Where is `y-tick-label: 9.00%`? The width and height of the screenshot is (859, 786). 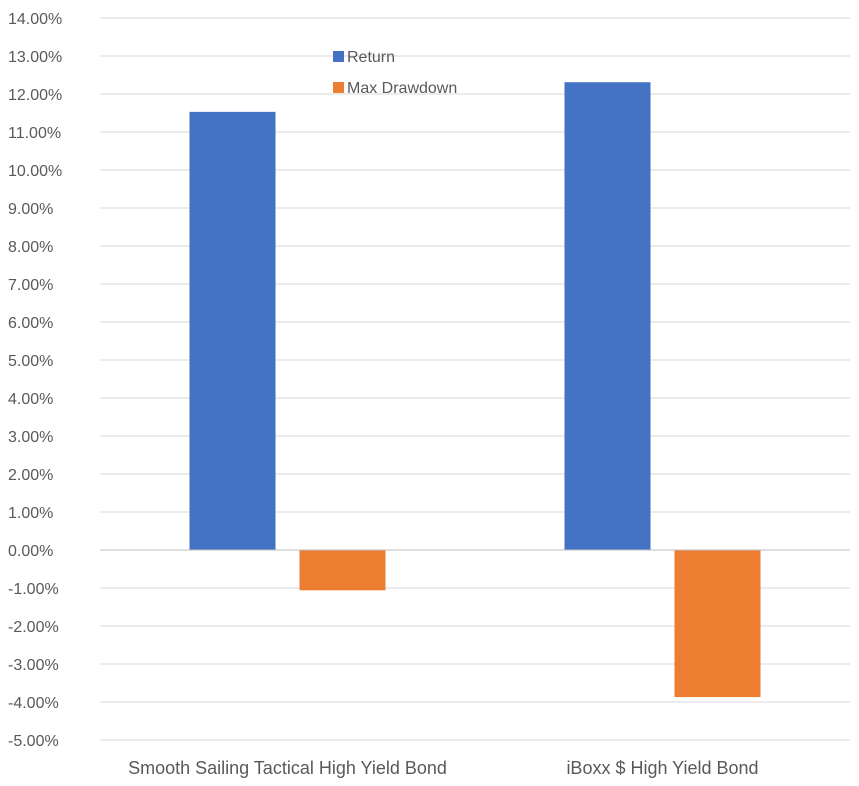 y-tick-label: 9.00% is located at coordinates (30, 209).